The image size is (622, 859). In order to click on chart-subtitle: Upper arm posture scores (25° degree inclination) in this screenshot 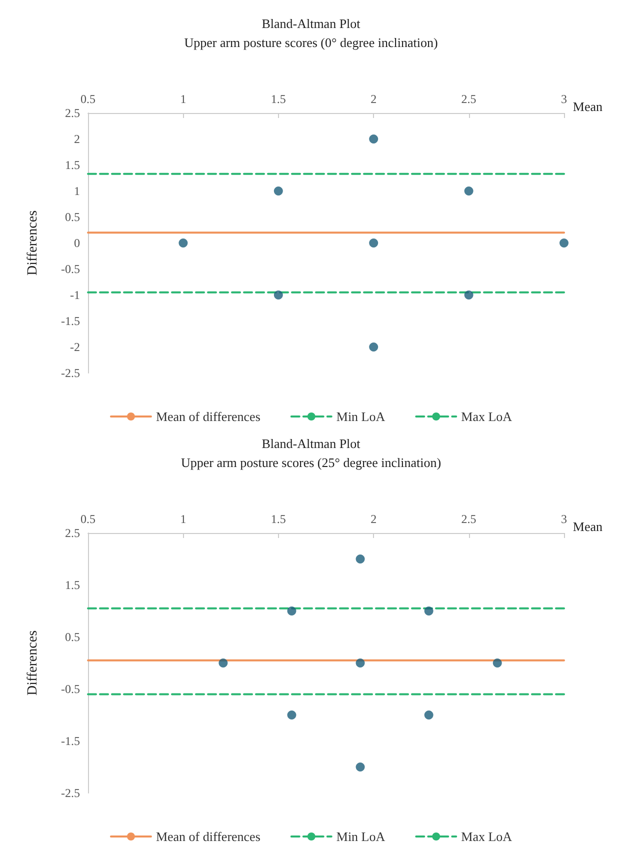, I will do `click(311, 462)`.